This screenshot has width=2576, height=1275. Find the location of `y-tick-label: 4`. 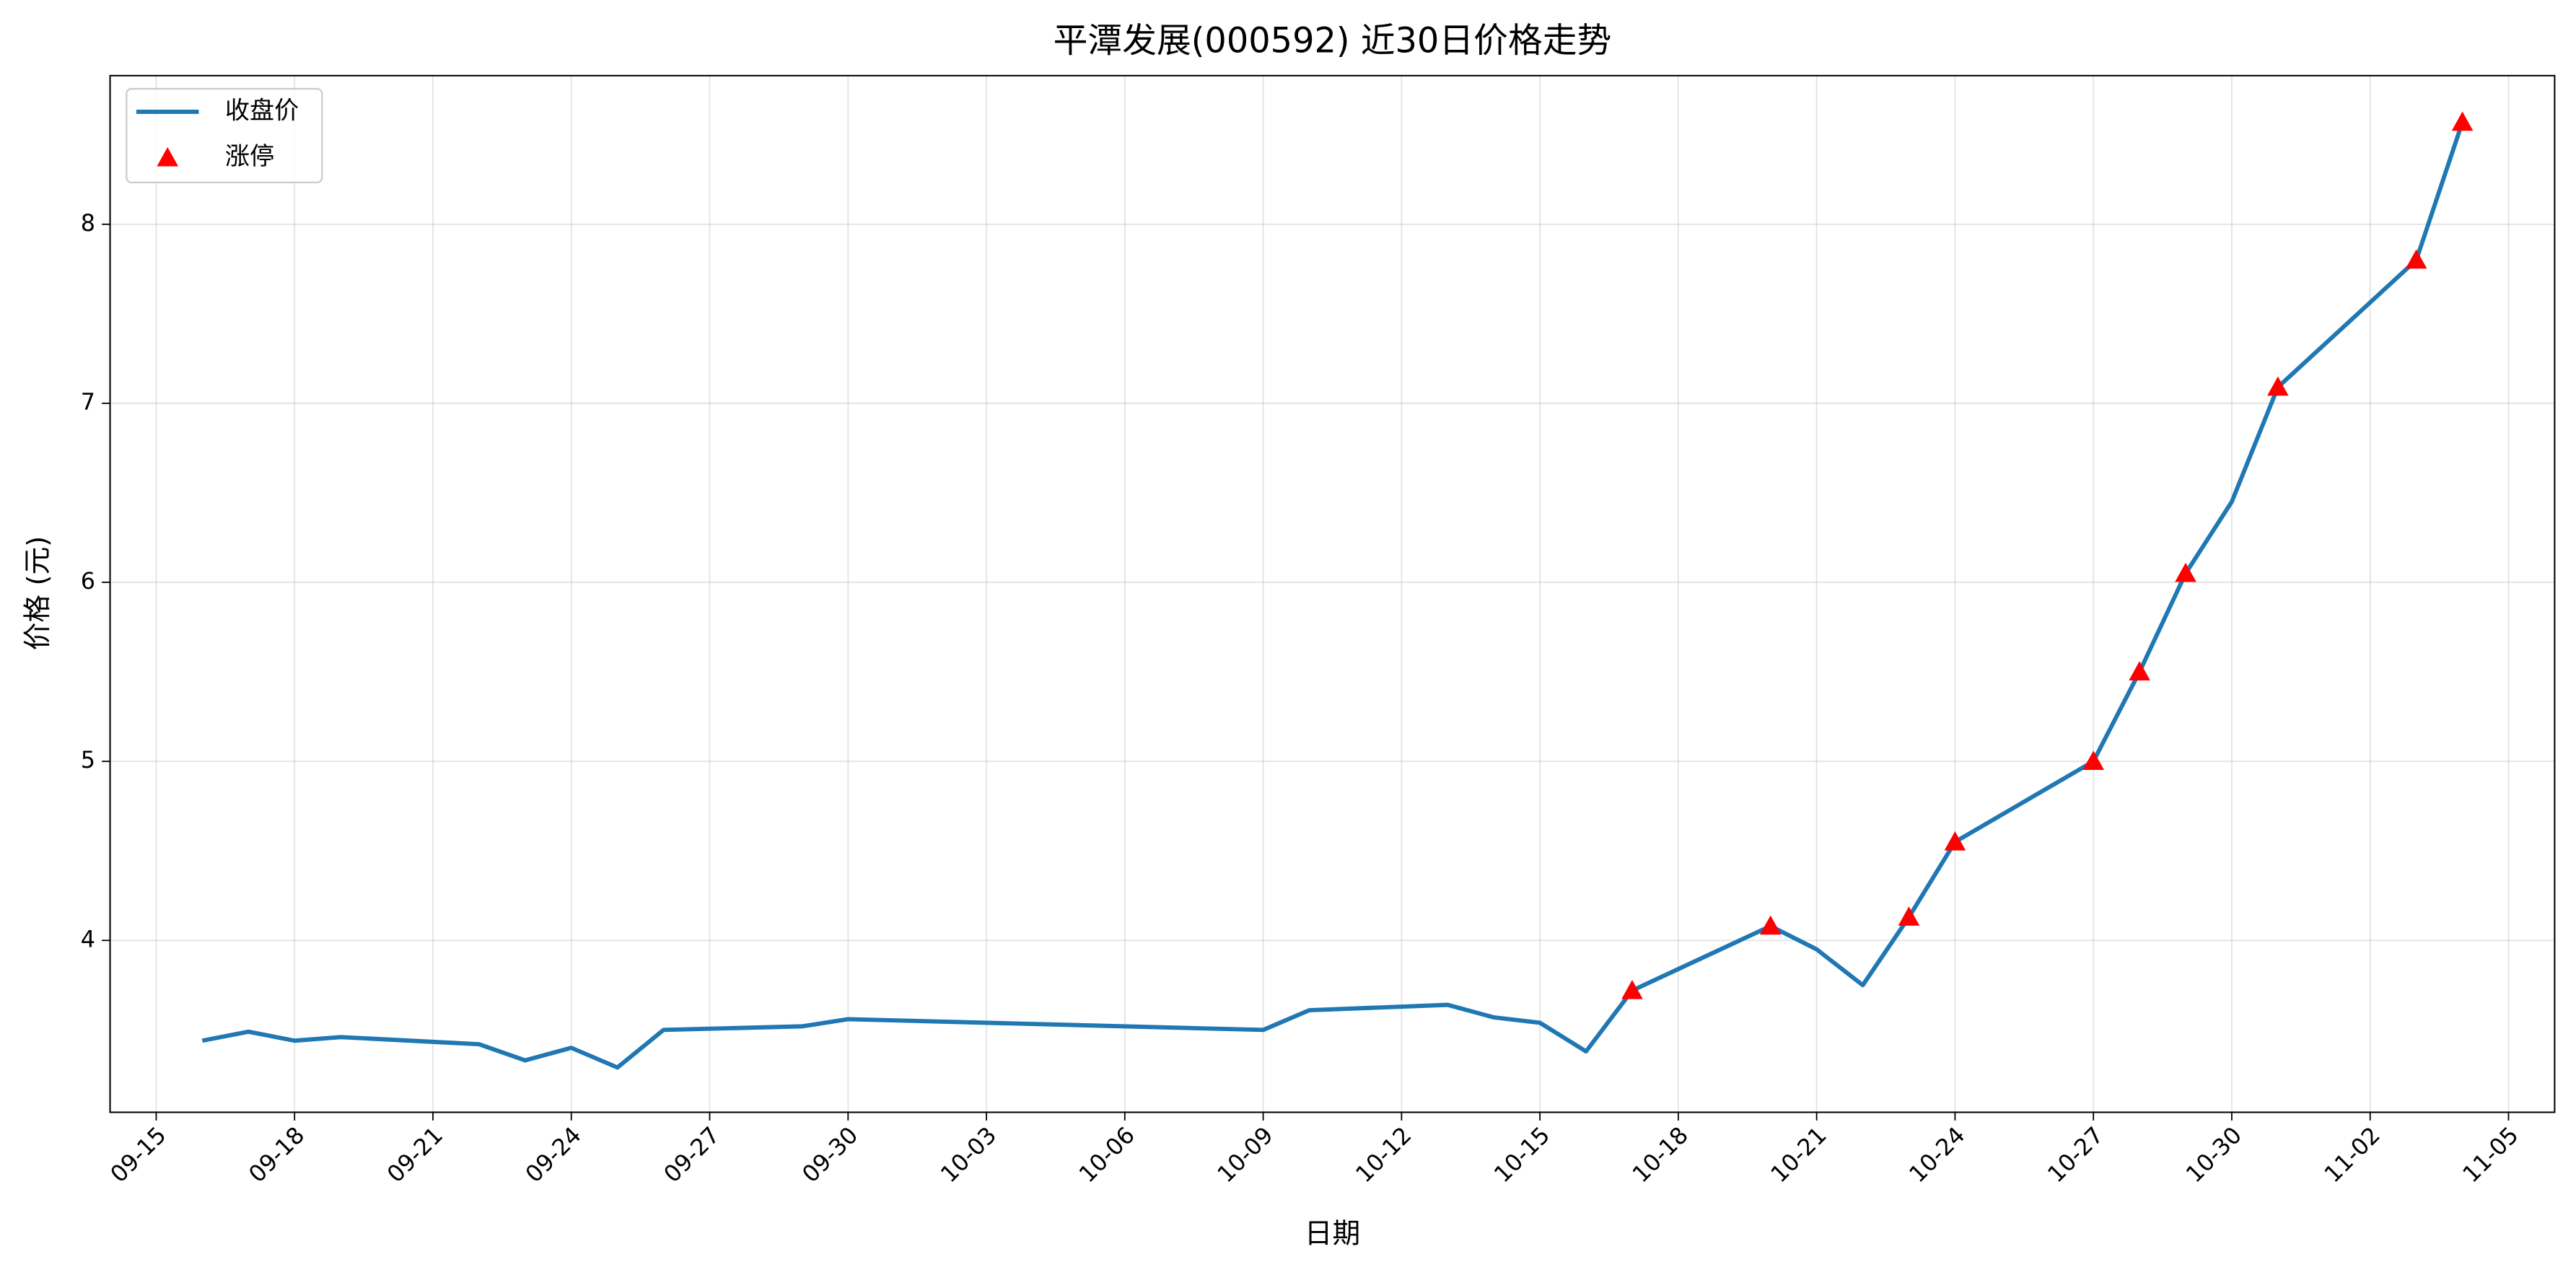

y-tick-label: 4 is located at coordinates (88, 939).